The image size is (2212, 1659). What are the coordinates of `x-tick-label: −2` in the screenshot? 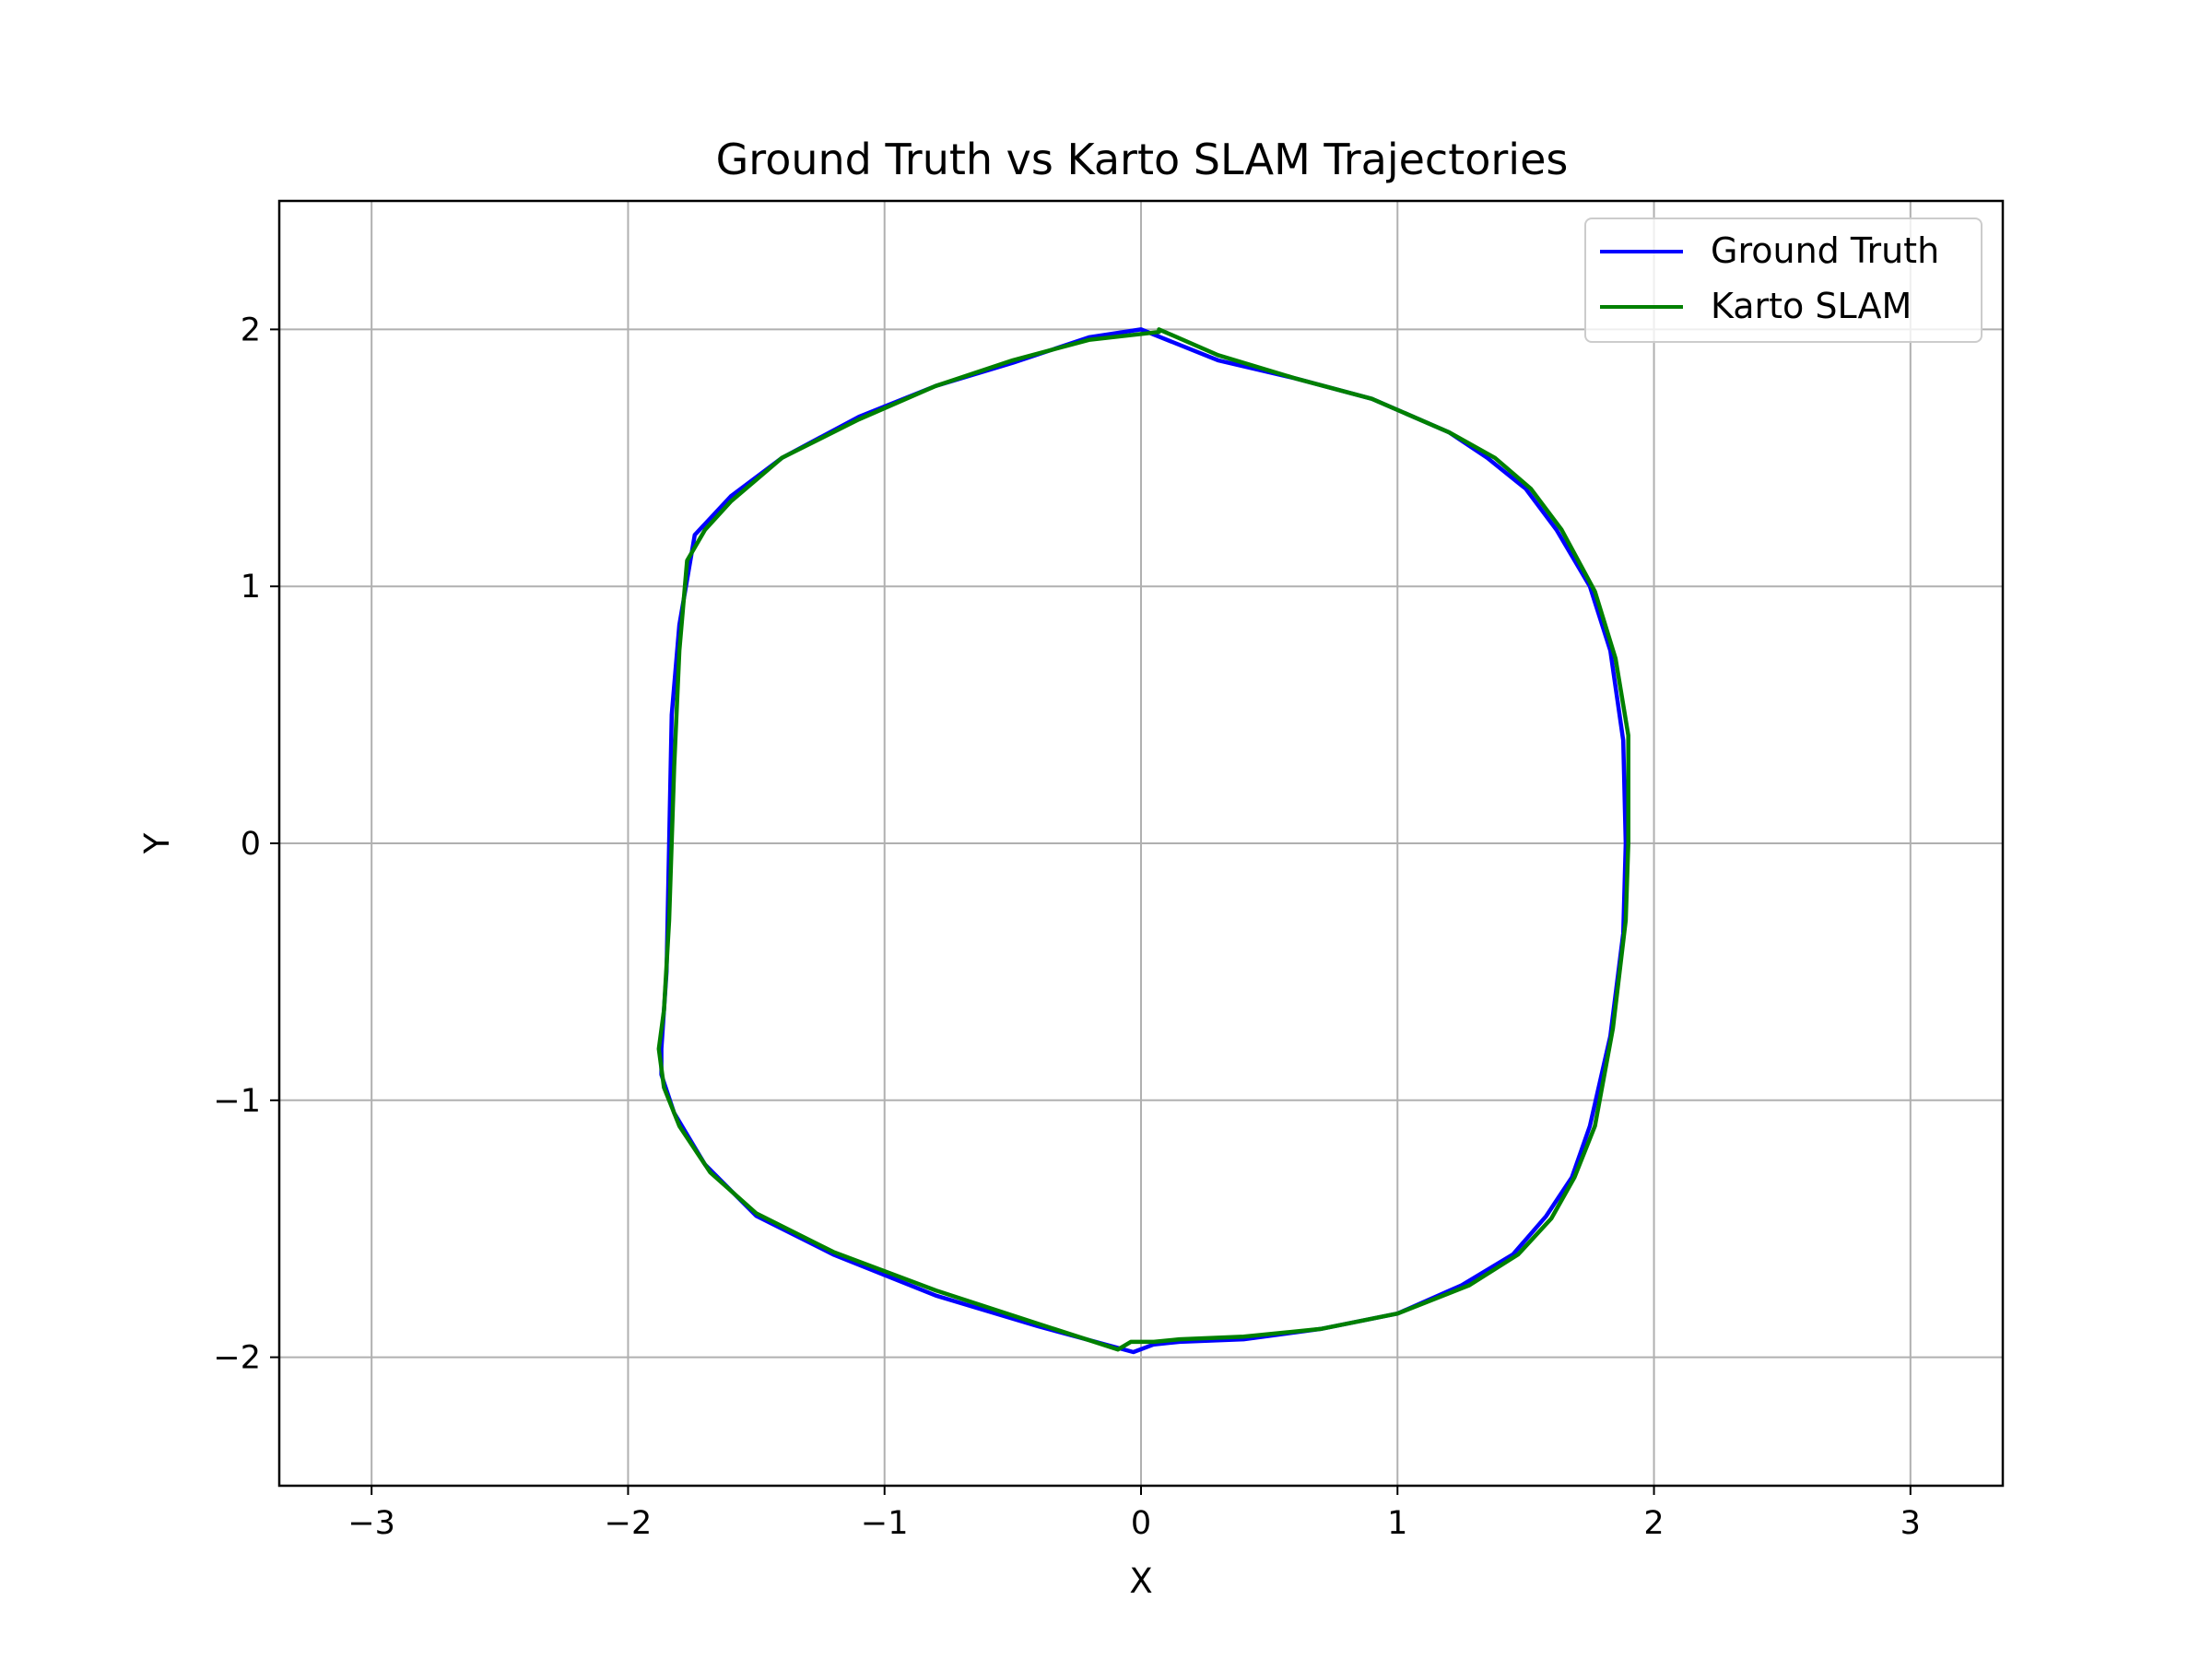 It's located at (629, 1523).